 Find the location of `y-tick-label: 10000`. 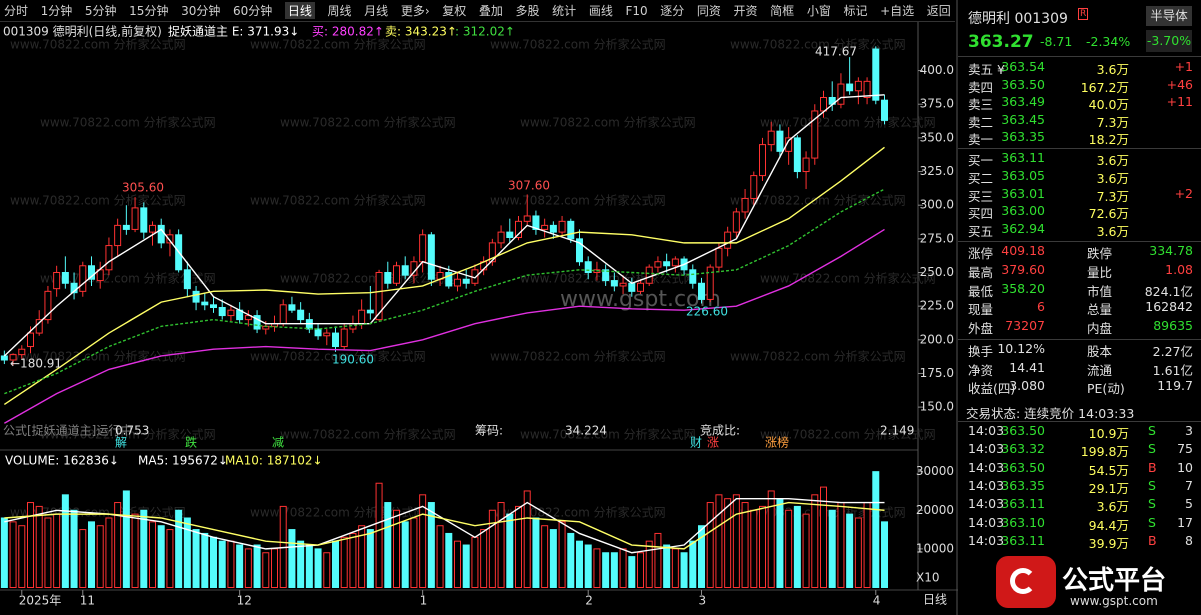

y-tick-label: 10000 is located at coordinates (935, 548).